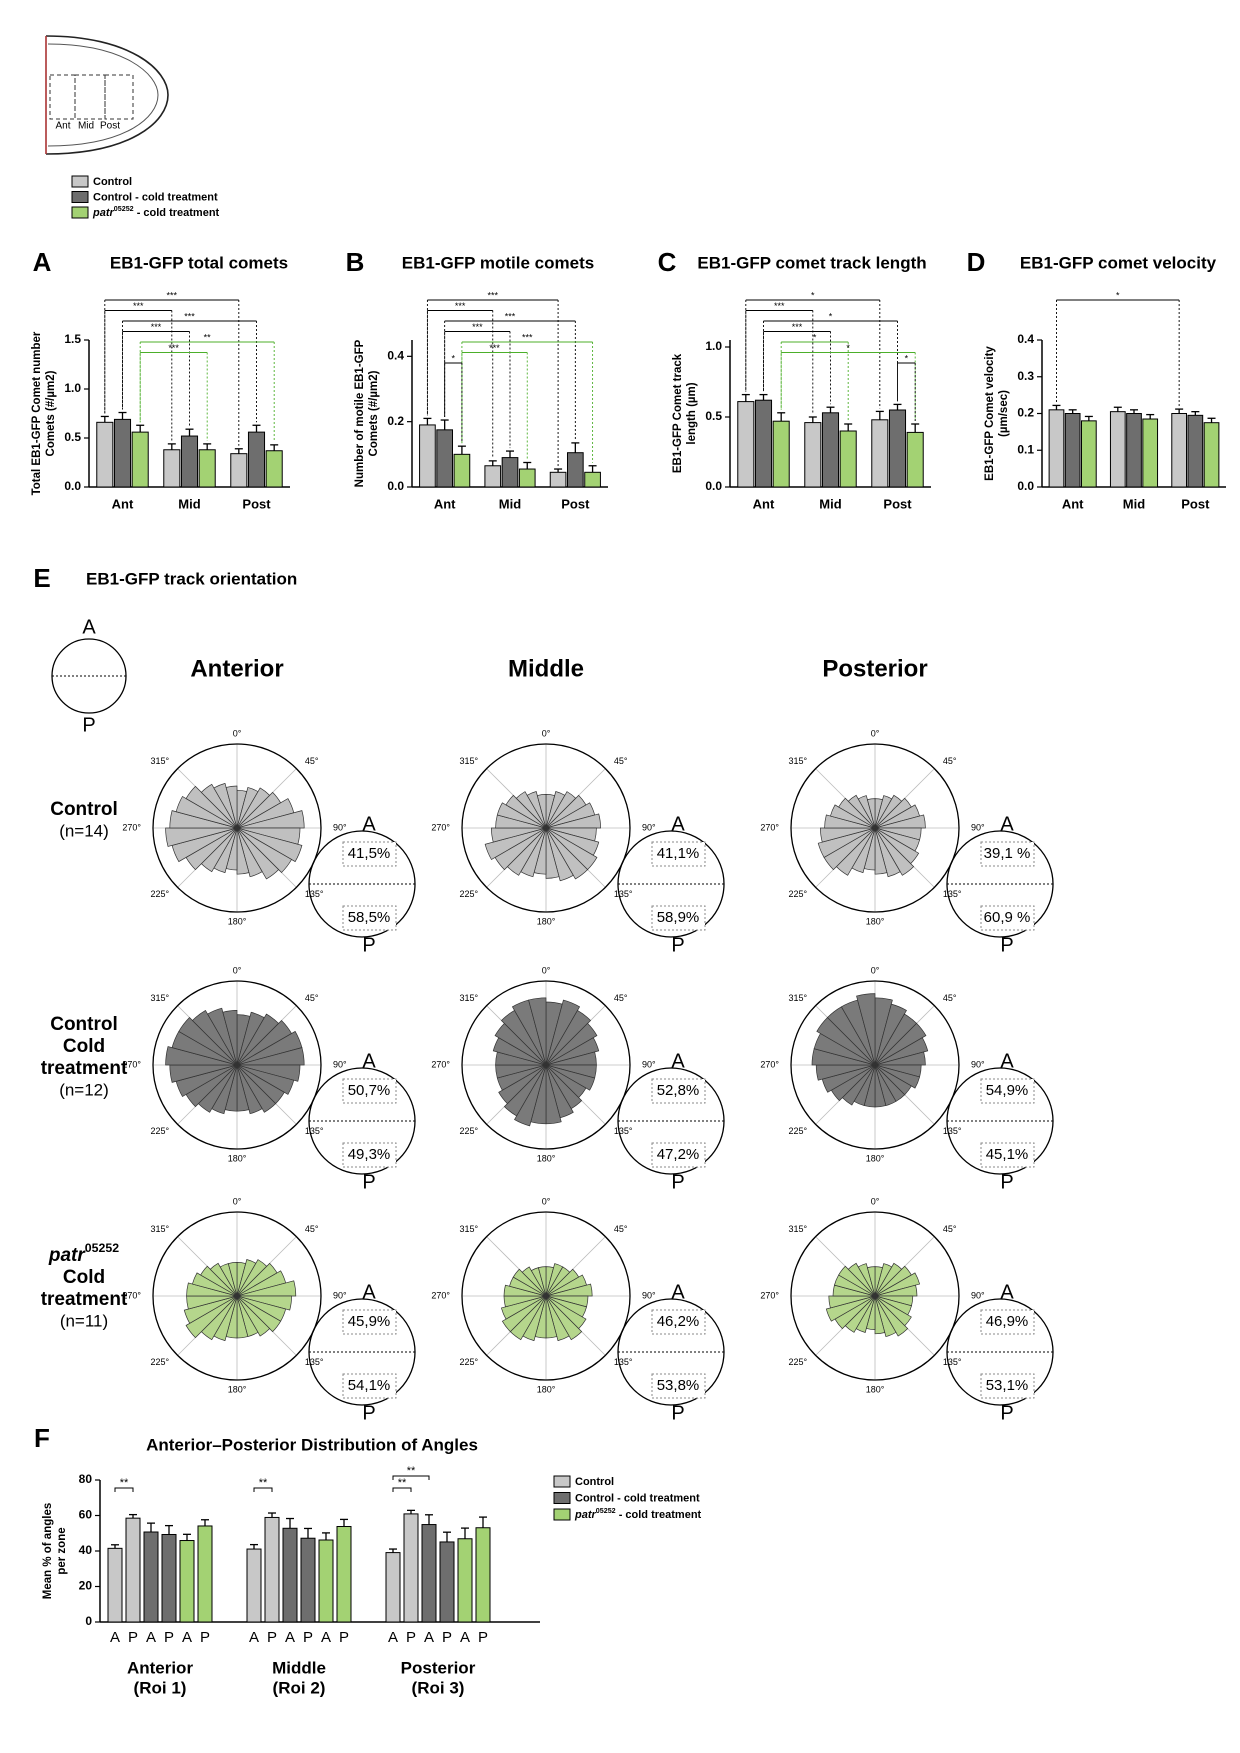 The image size is (1240, 1753). I want to click on split-label: 45,1%, so click(1007, 1154).